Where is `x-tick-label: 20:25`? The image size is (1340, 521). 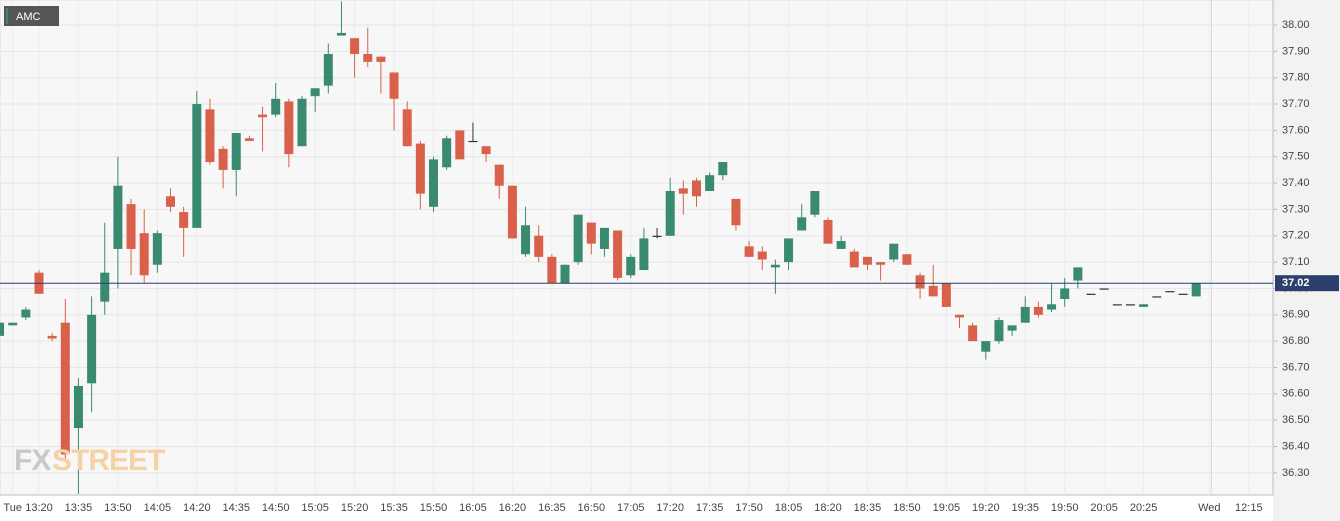
x-tick-label: 20:25 is located at coordinates (1144, 508).